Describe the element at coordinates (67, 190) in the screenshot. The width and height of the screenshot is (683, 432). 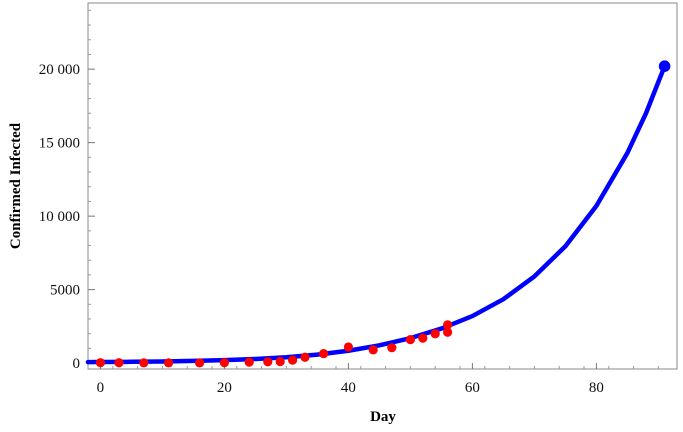
I see `y-ticks: 0 5000 10 000 15 000 20 000` at that location.